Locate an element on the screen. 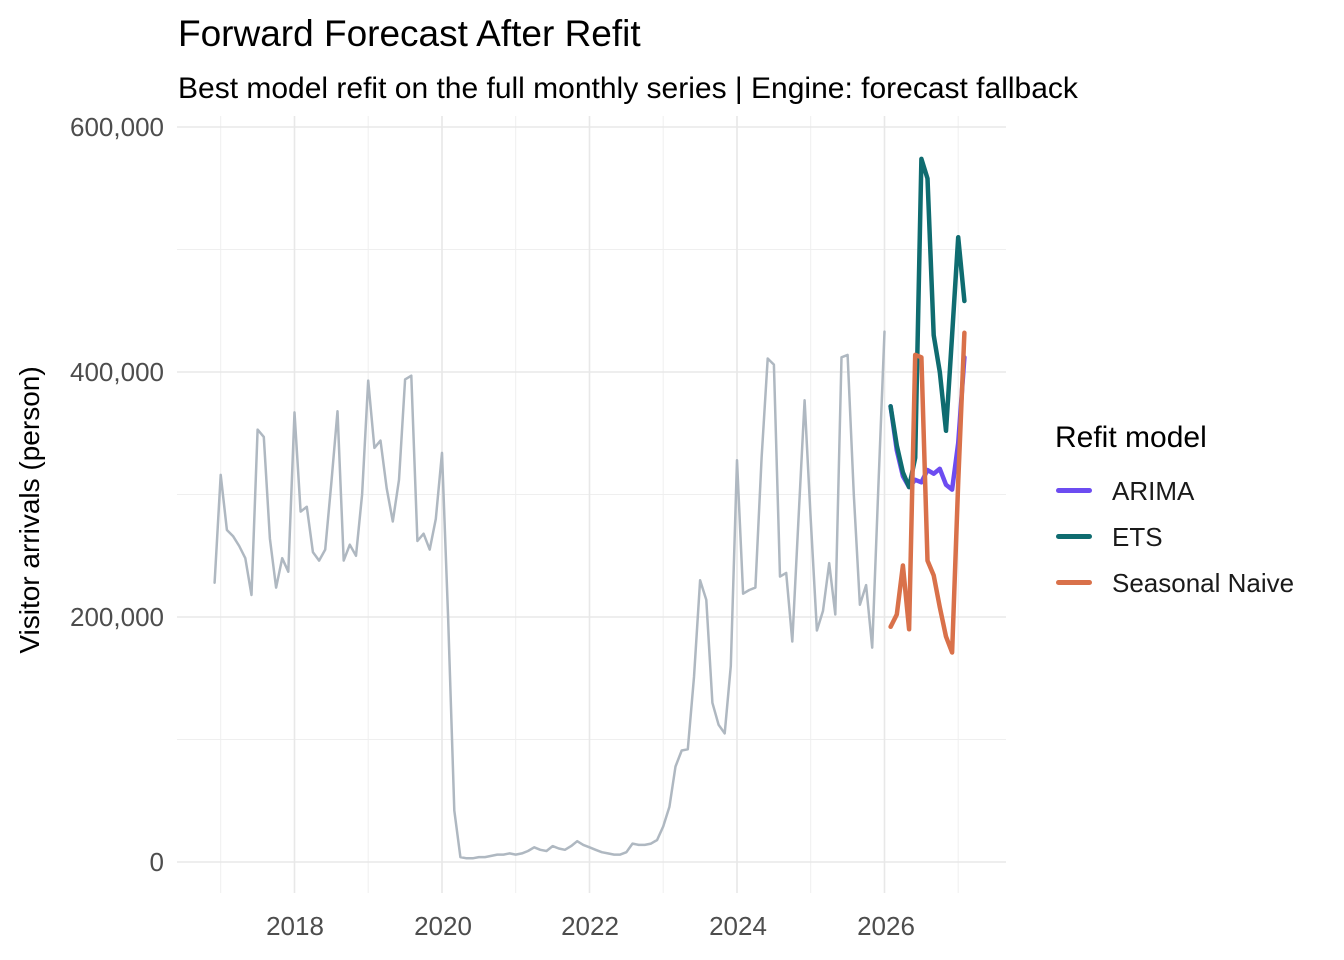  legend-label-arima: ARIMA is located at coordinates (1153, 491).